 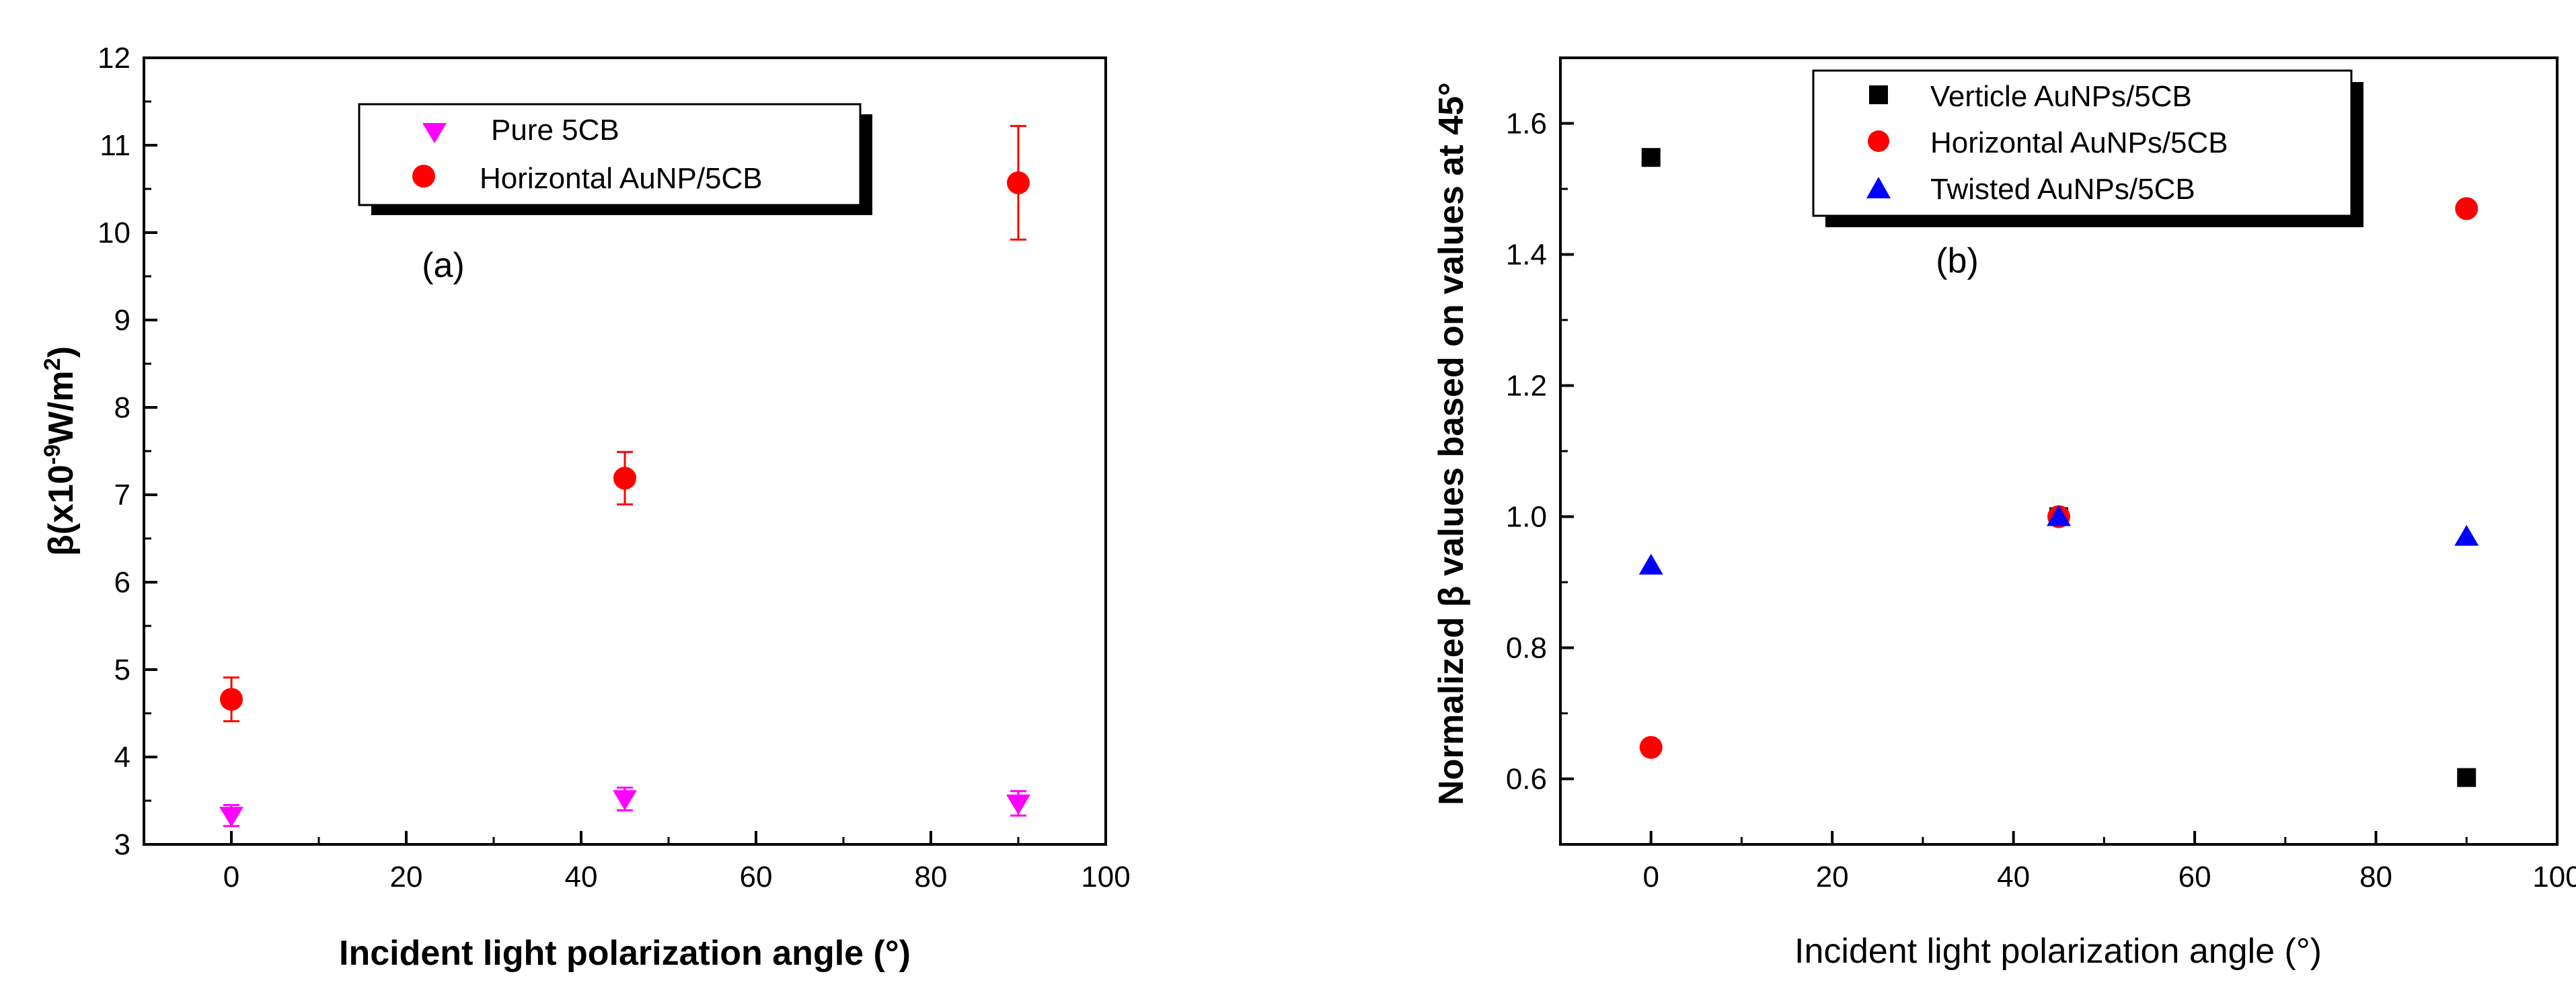 What do you see at coordinates (1878, 188) in the screenshot?
I see `legend-marker-twisted` at bounding box center [1878, 188].